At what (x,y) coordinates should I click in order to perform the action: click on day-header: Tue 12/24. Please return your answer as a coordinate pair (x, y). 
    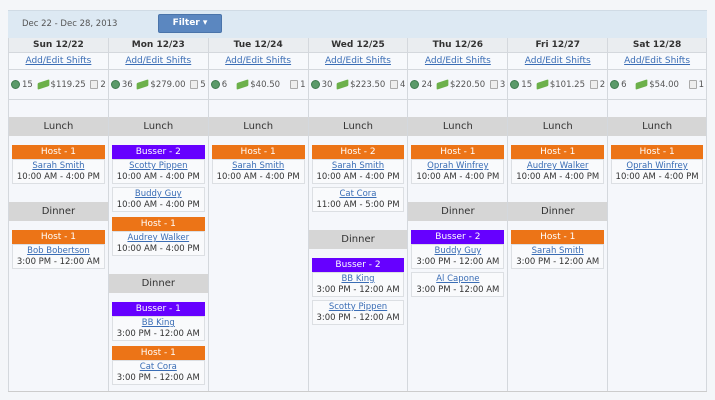
    Looking at the image, I should click on (258, 45).